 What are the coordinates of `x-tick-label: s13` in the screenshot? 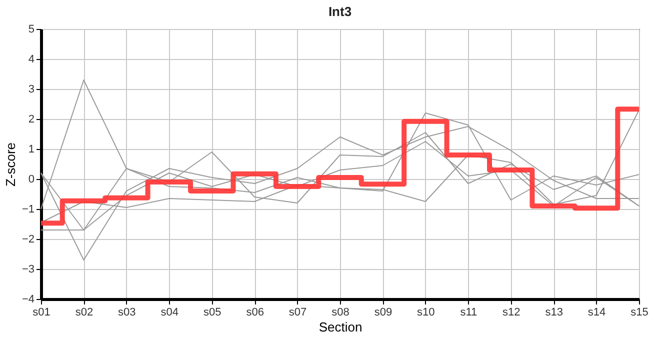 It's located at (554, 312).